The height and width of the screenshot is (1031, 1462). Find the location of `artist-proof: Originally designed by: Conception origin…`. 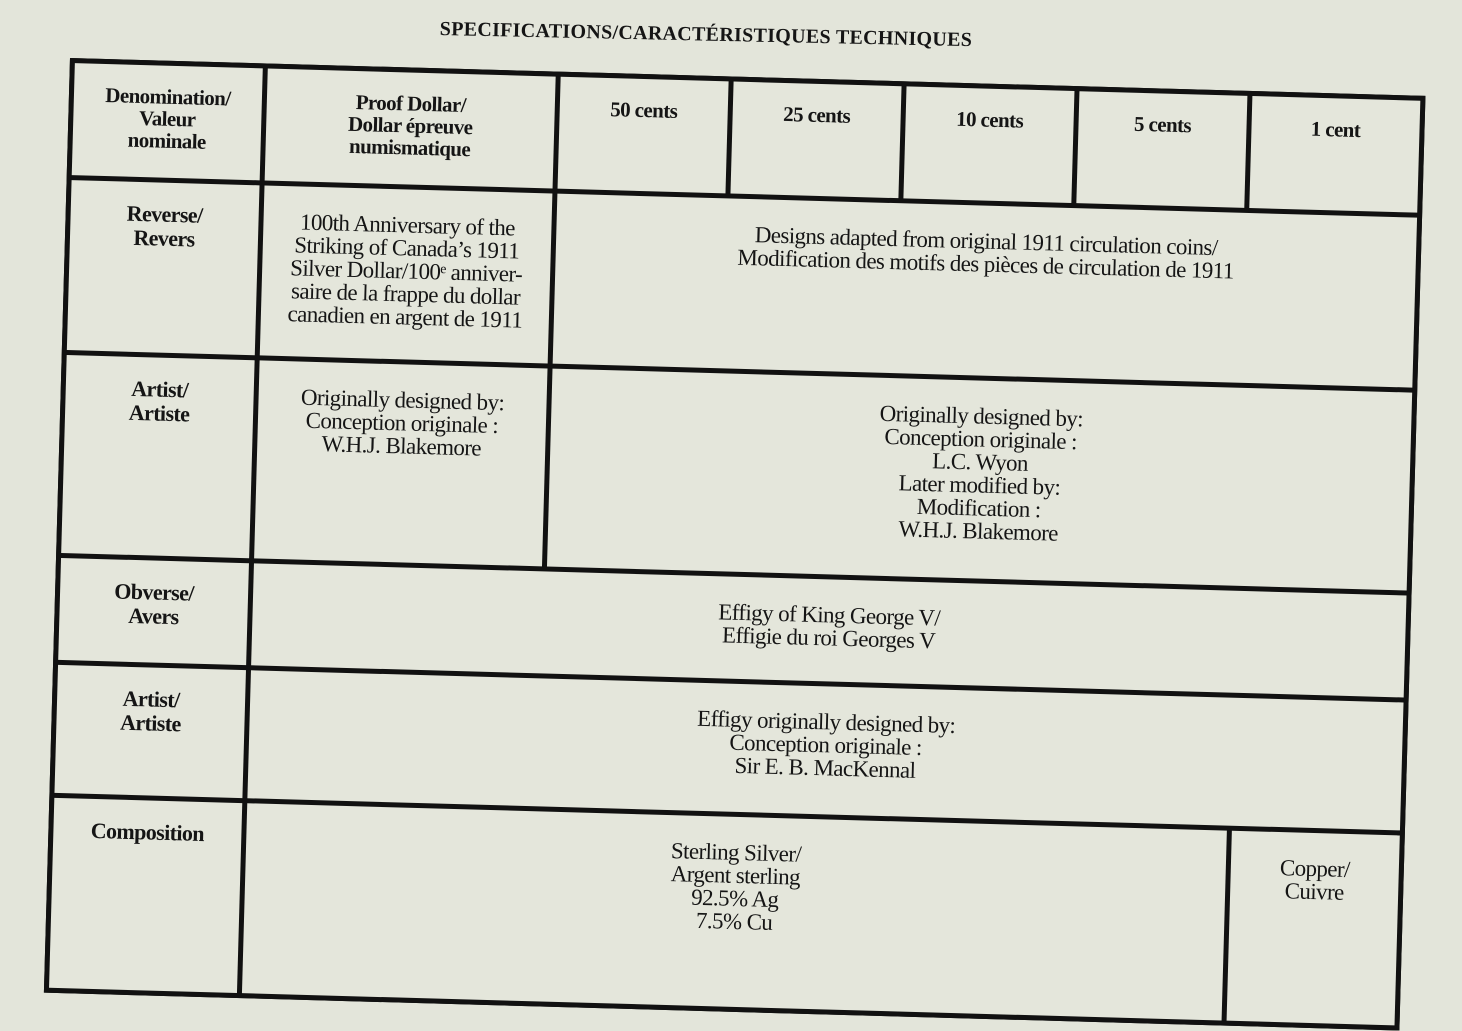

artist-proof: Originally designed by: Conception origin… is located at coordinates (401, 463).